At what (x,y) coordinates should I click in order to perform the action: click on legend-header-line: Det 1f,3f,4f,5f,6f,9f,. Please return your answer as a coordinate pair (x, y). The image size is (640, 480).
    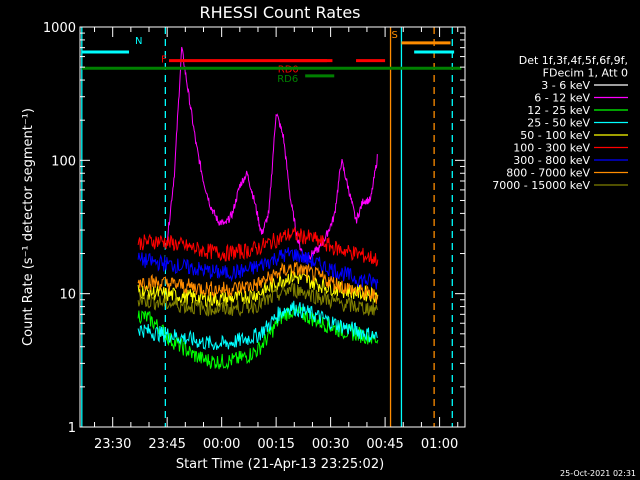
    Looking at the image, I should click on (573, 60).